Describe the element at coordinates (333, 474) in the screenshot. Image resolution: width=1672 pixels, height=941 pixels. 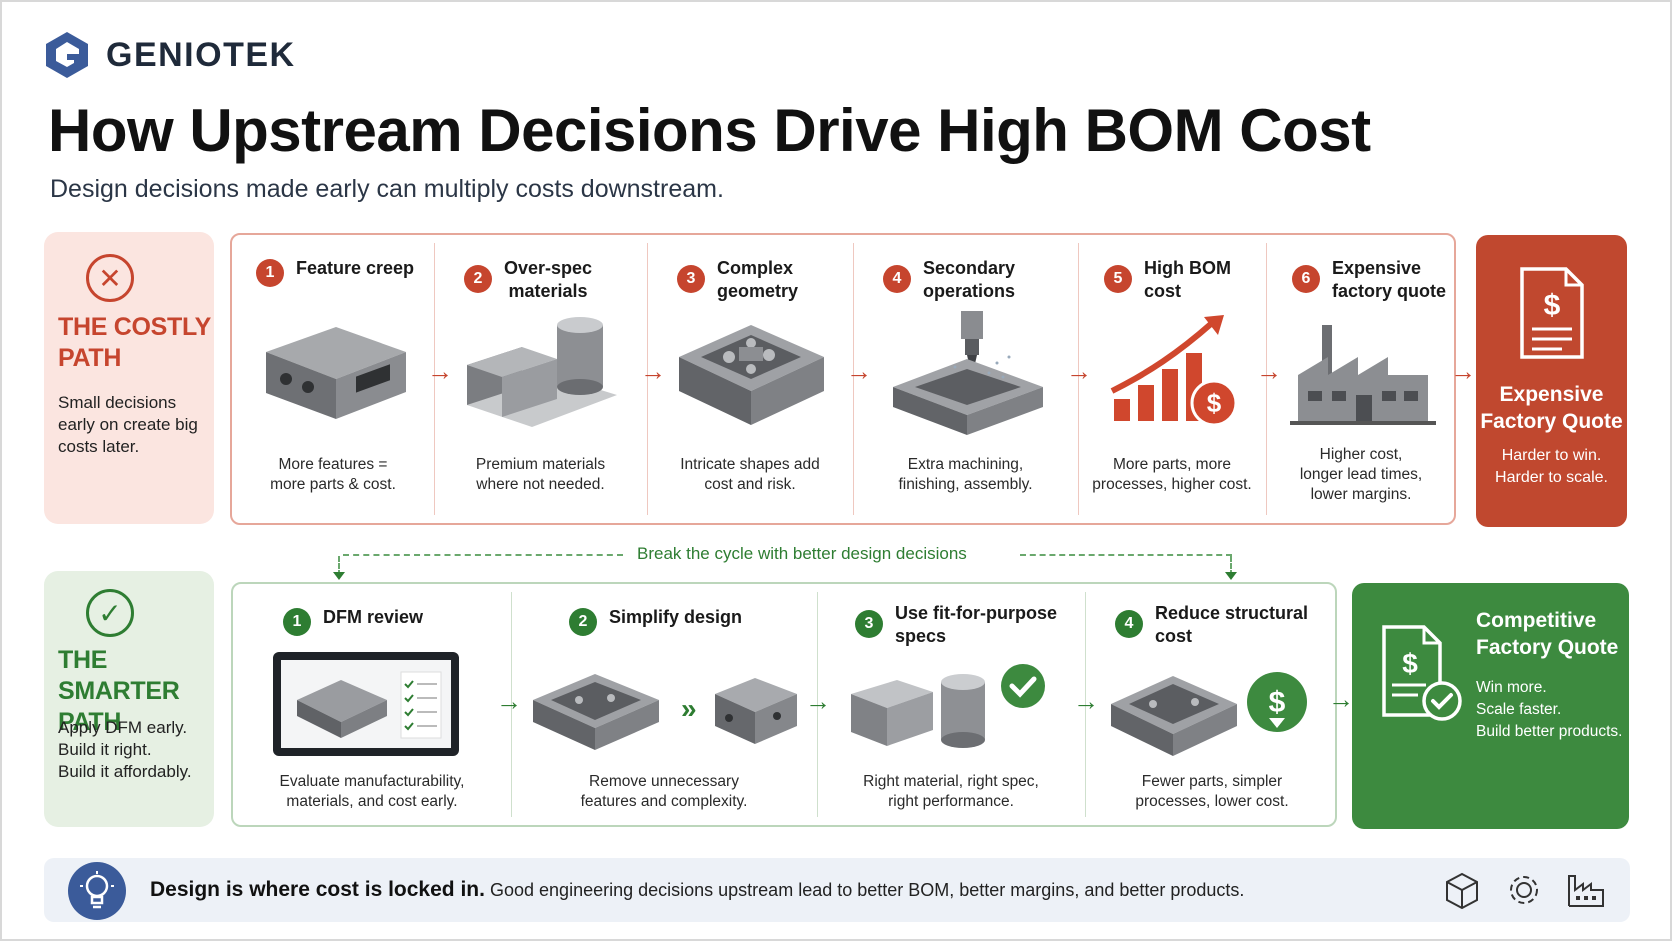
I see `step-description: More features = more parts & cost.` at that location.